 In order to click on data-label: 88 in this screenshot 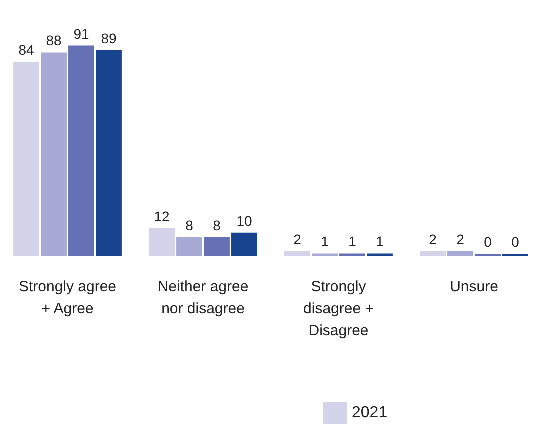, I will do `click(54, 40)`.